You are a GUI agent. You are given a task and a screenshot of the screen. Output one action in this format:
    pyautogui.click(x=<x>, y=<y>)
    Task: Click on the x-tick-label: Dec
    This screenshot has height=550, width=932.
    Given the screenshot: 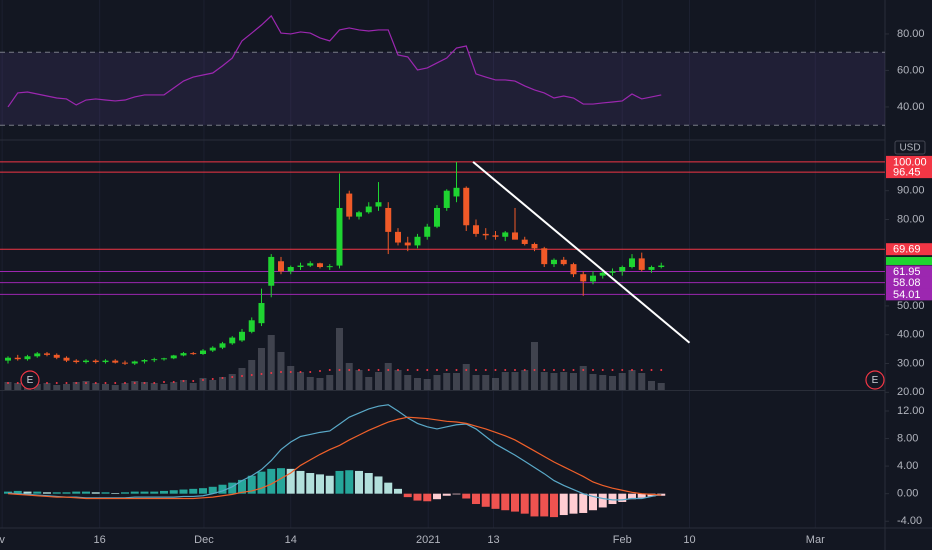 What is the action you would take?
    pyautogui.click(x=204, y=540)
    